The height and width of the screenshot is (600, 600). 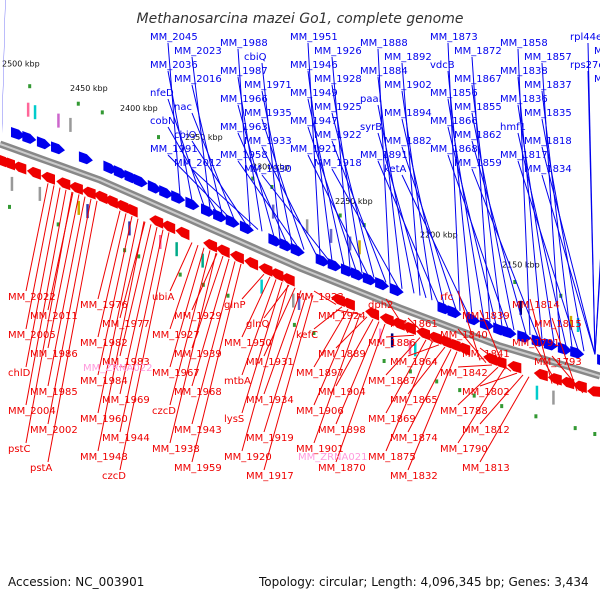 What do you see at coordinates (257, 324) in the screenshot?
I see `gene-label: glnQ` at bounding box center [257, 324].